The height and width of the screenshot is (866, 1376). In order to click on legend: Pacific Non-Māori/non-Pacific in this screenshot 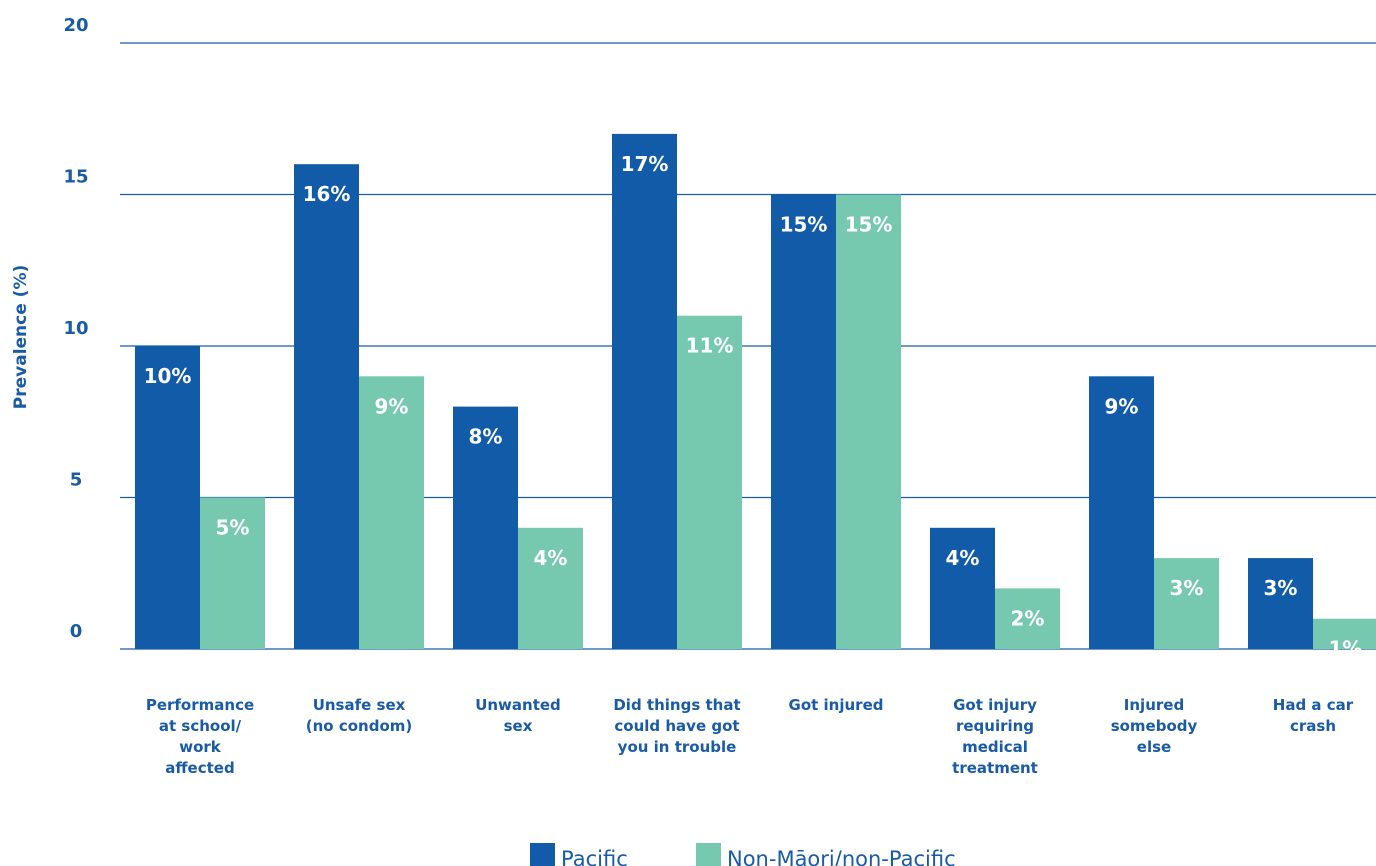, I will do `click(743, 854)`.